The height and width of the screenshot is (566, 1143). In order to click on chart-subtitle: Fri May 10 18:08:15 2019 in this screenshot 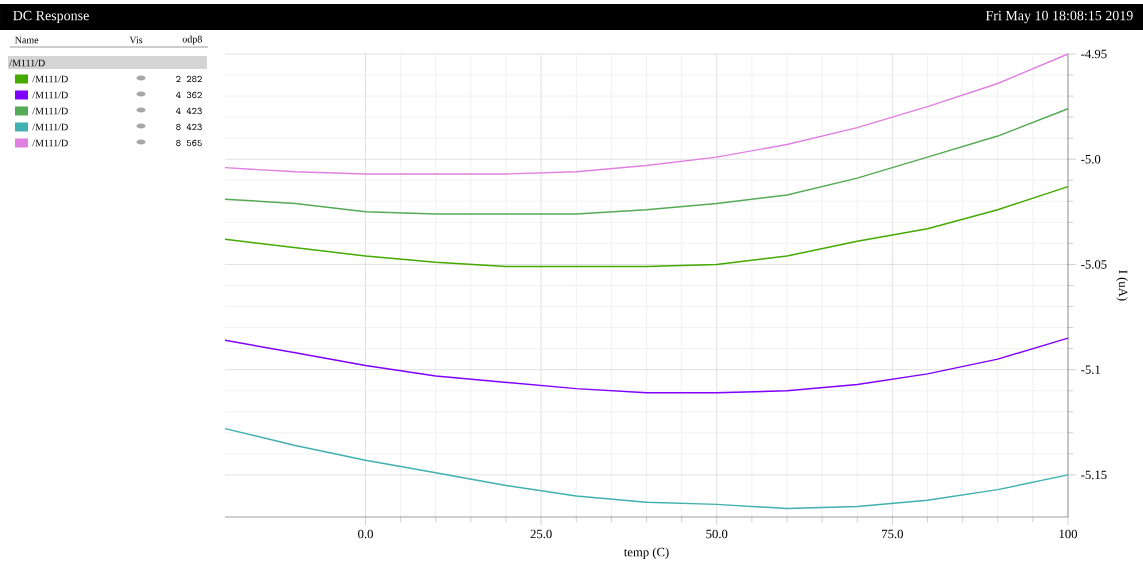, I will do `click(1059, 17)`.